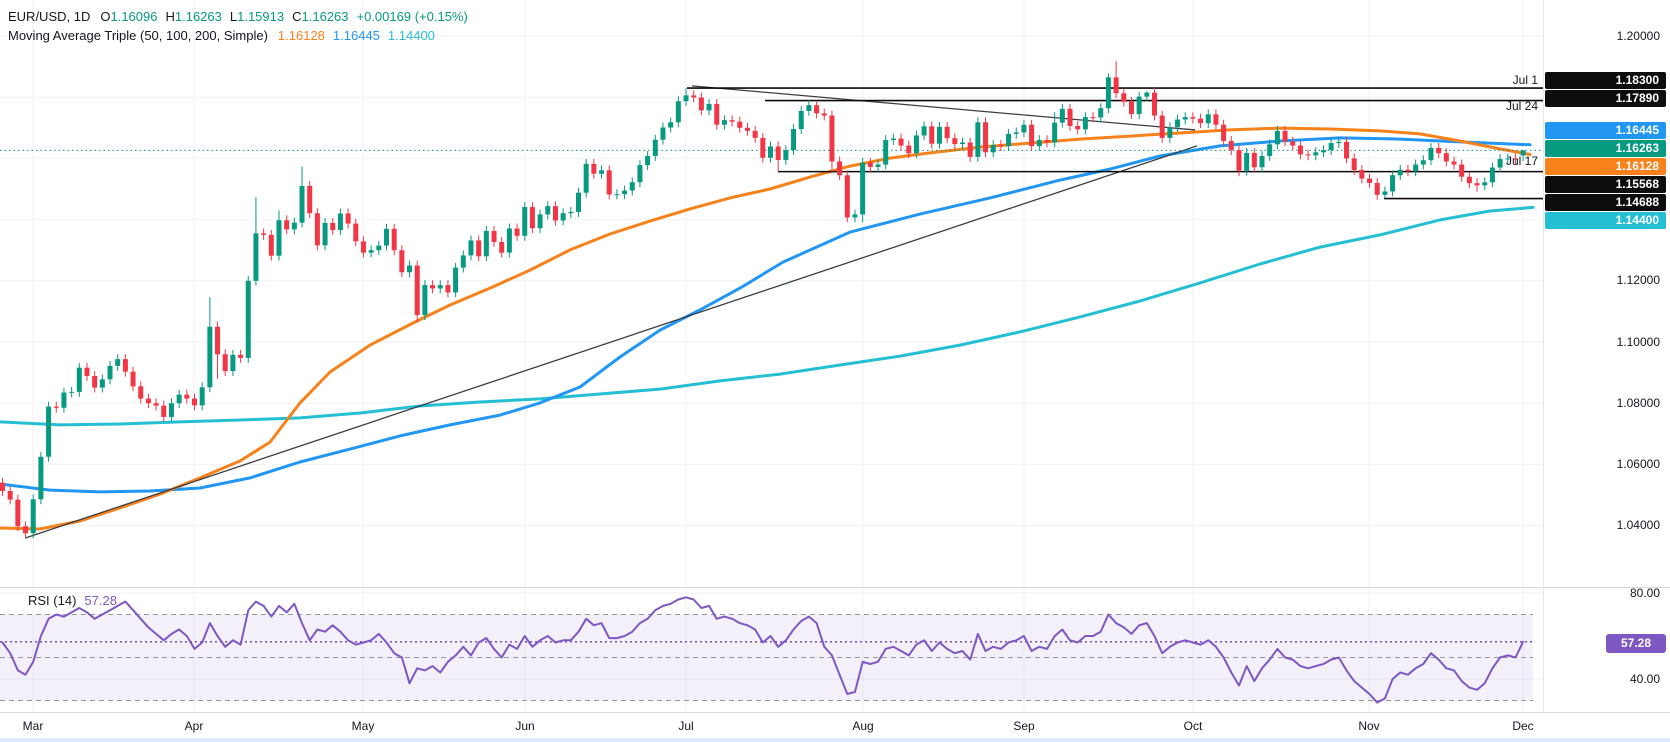 This screenshot has height=742, width=1670. Describe the element at coordinates (356, 35) in the screenshot. I see `ma-legend-value: 1.16445` at that location.